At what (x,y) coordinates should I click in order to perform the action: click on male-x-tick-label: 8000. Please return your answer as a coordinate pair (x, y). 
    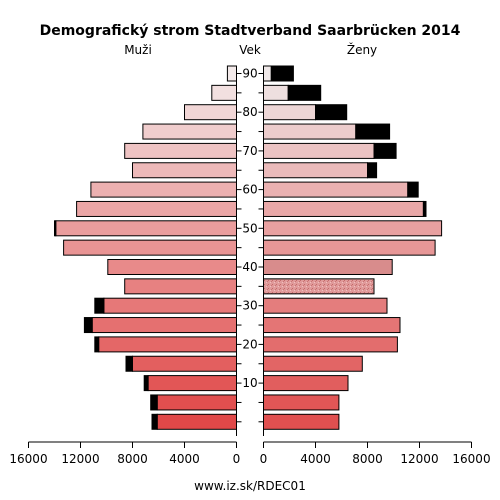
    Looking at the image, I should click on (132, 459).